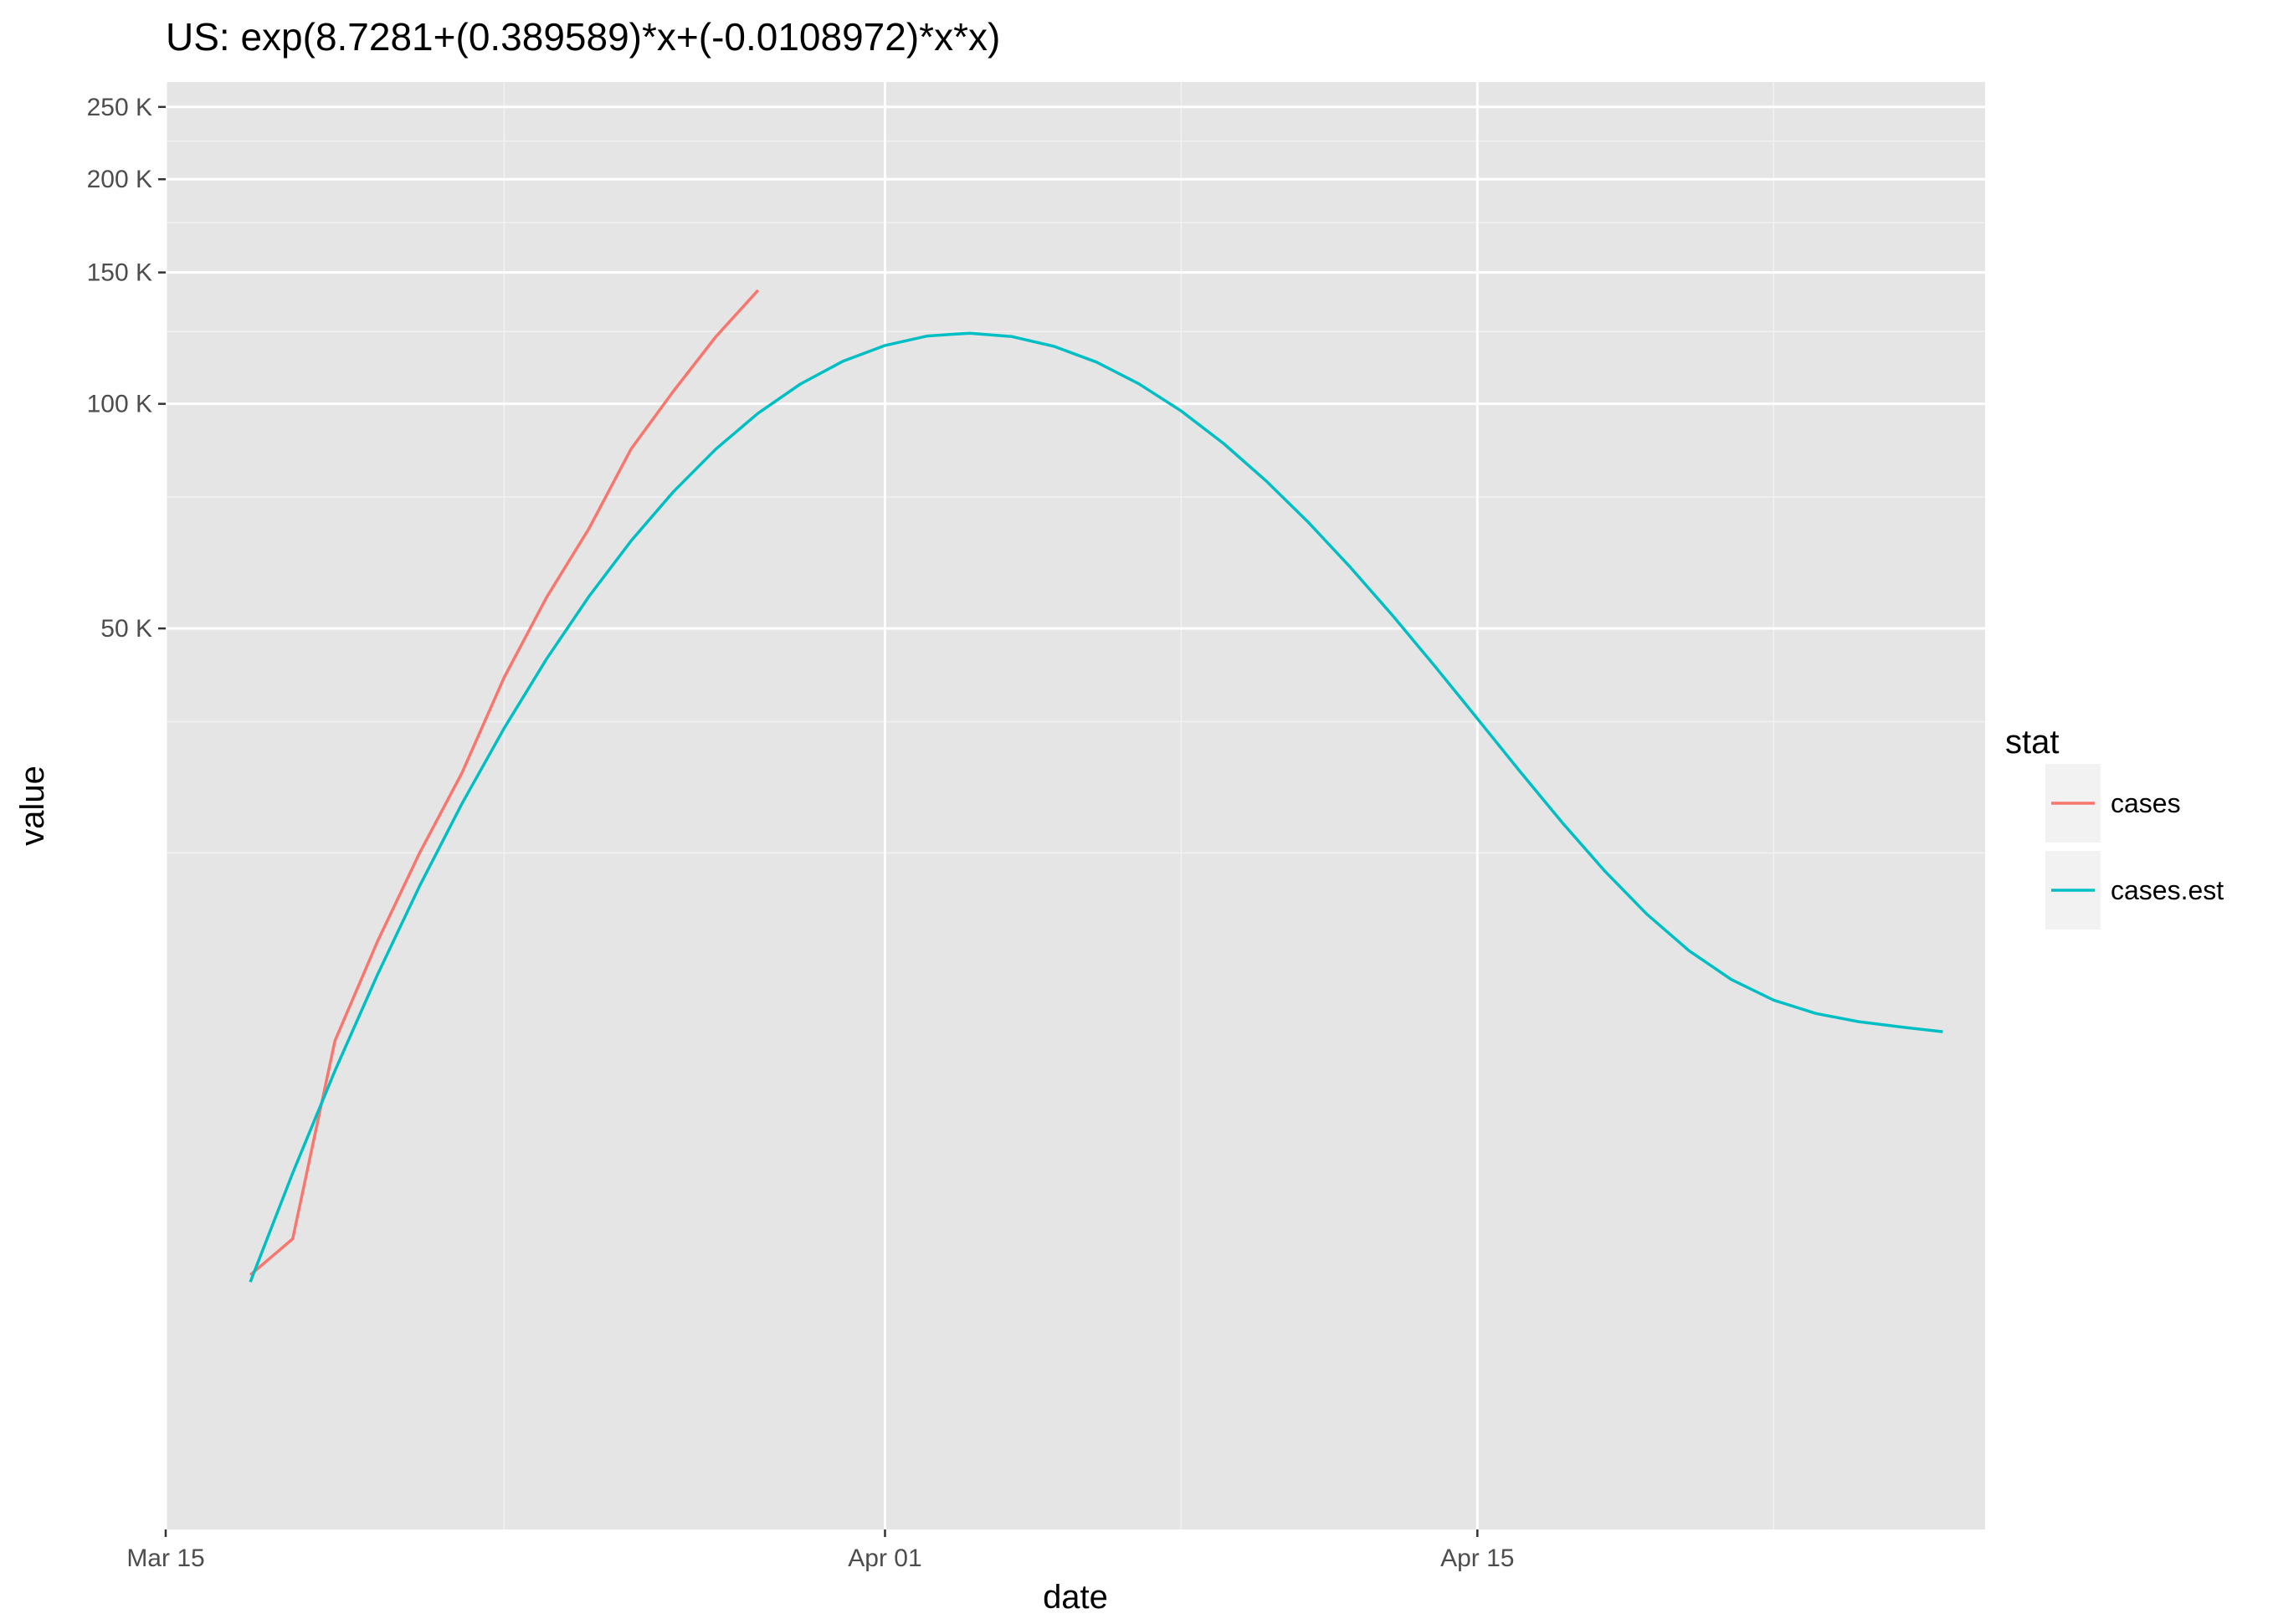  Describe the element at coordinates (120, 273) in the screenshot. I see `y-tick-label: 150 K` at that location.